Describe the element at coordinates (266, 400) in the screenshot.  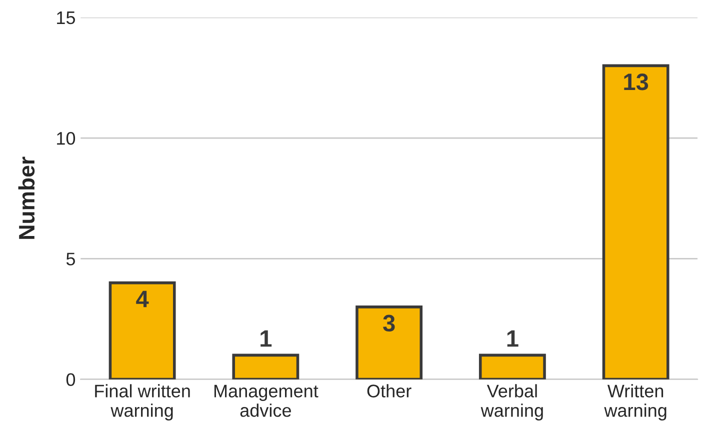
I see `x-tick-label: Management advice` at that location.